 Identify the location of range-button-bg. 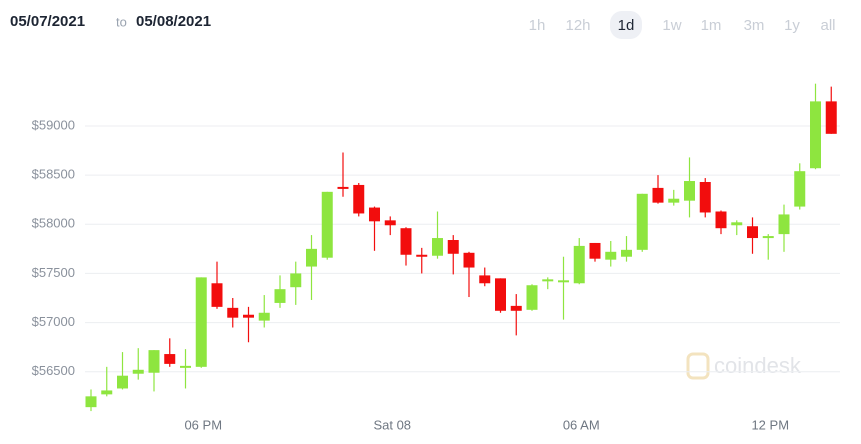
(626, 25).